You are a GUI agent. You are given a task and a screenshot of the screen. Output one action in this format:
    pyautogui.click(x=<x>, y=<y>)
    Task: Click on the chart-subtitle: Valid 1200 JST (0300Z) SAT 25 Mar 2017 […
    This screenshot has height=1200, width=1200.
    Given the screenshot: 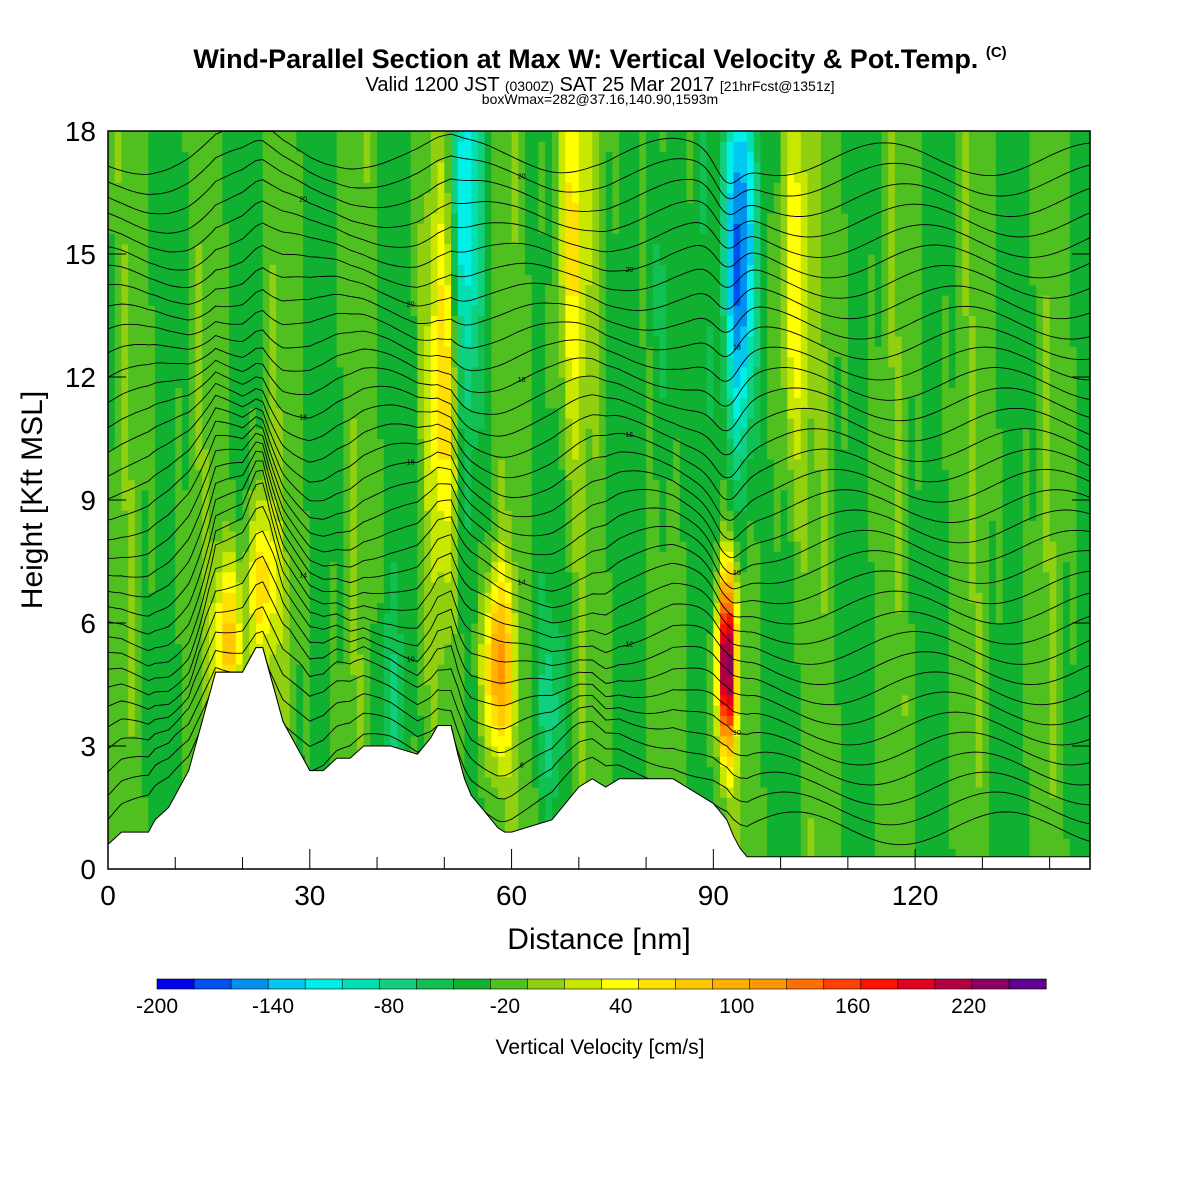 What is the action you would take?
    pyautogui.click(x=600, y=85)
    